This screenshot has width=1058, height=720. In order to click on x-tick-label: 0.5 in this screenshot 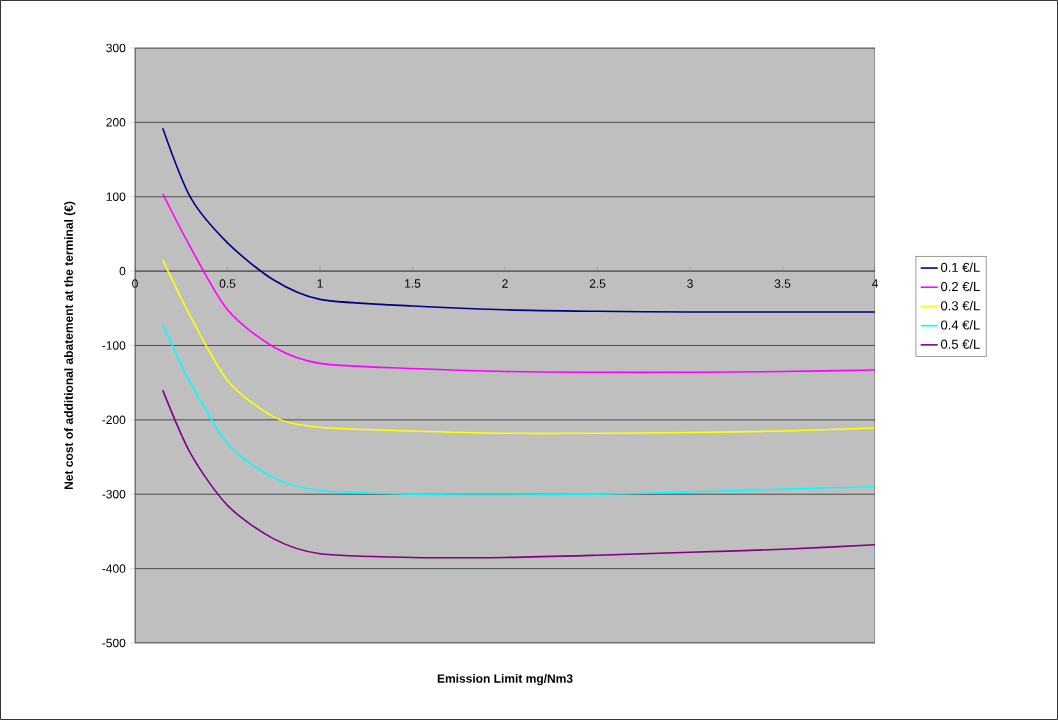, I will do `click(227, 283)`.